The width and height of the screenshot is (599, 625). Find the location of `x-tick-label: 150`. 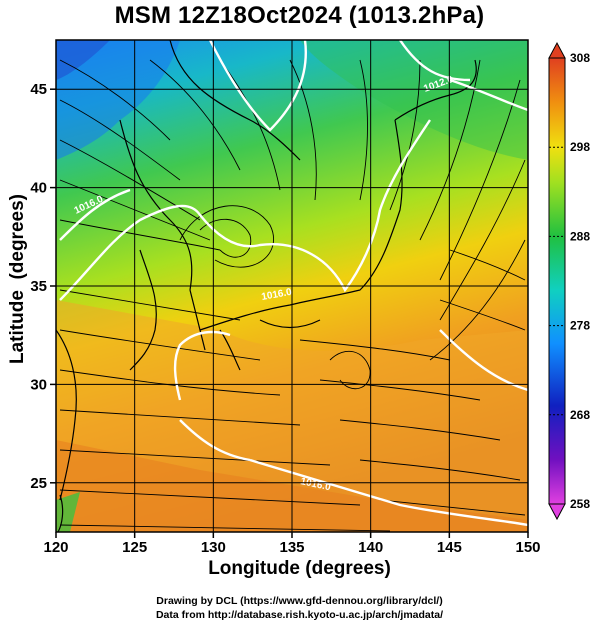

x-tick-label: 150 is located at coordinates (527, 547).